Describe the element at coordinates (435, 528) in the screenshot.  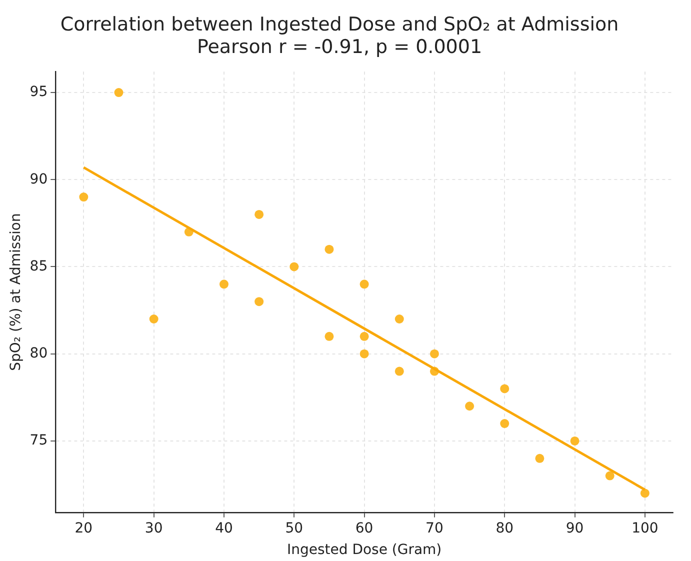
I see `x-tick-label: 70` at that location.